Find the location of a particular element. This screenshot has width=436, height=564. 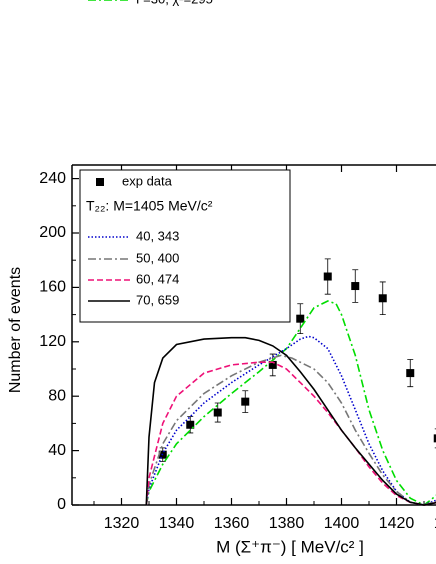

x-tick-label: 1420 is located at coordinates (397, 523).